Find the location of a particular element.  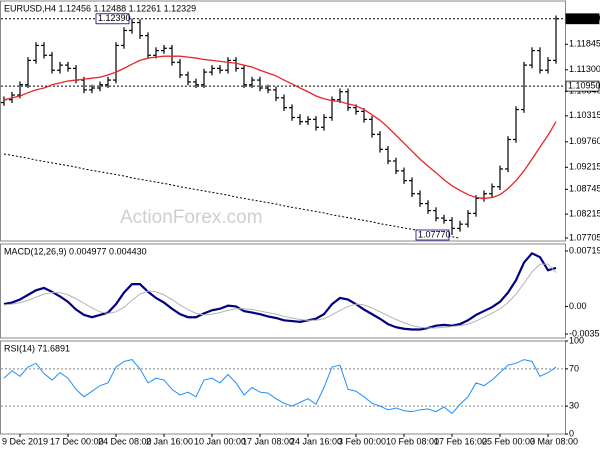

reference-label: 1.12390 is located at coordinates (584, 18).